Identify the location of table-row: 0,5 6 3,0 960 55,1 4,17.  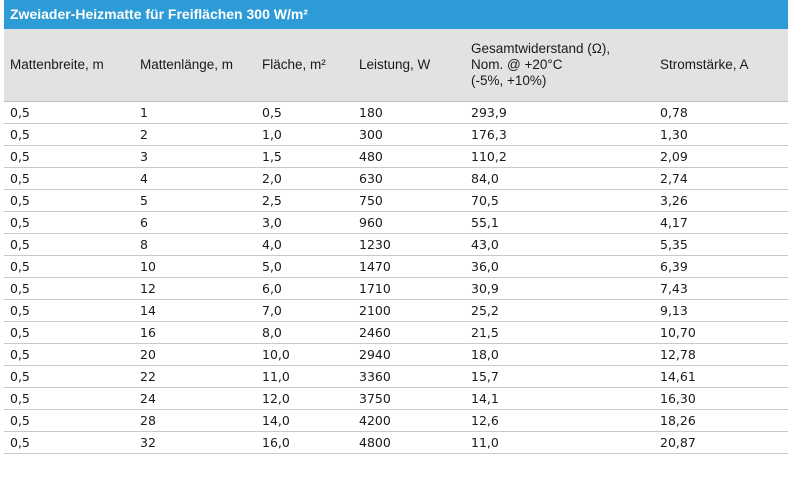
(396, 223).